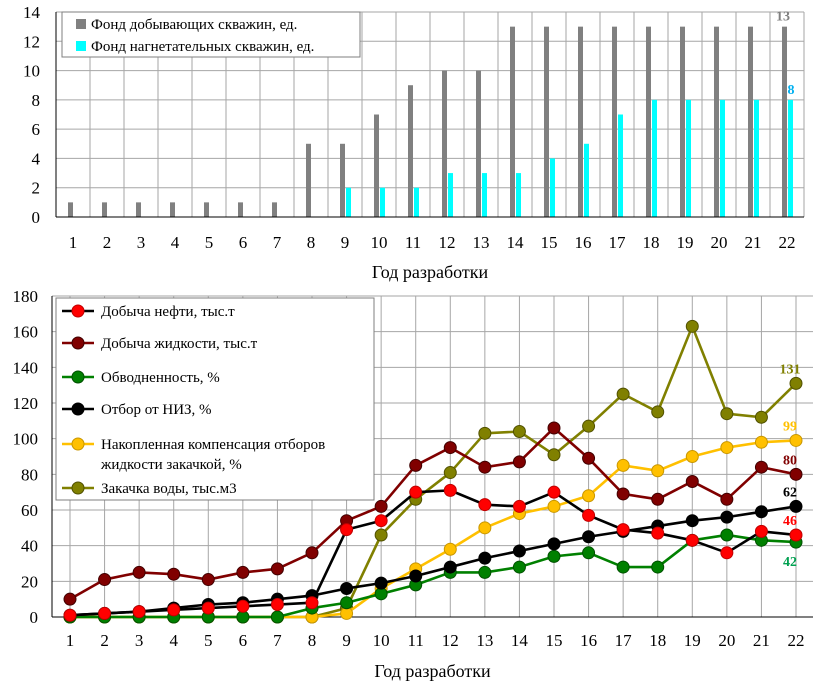 The height and width of the screenshot is (683, 819). Describe the element at coordinates (139, 640) in the screenshot. I see `line-x-tick-label: 3` at that location.